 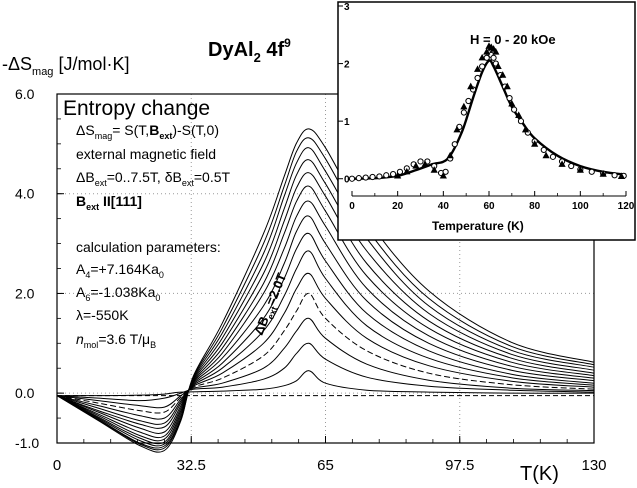 I want to click on y-axis-label: -ΔSmag [J/mol·K], so click(x=65, y=66).